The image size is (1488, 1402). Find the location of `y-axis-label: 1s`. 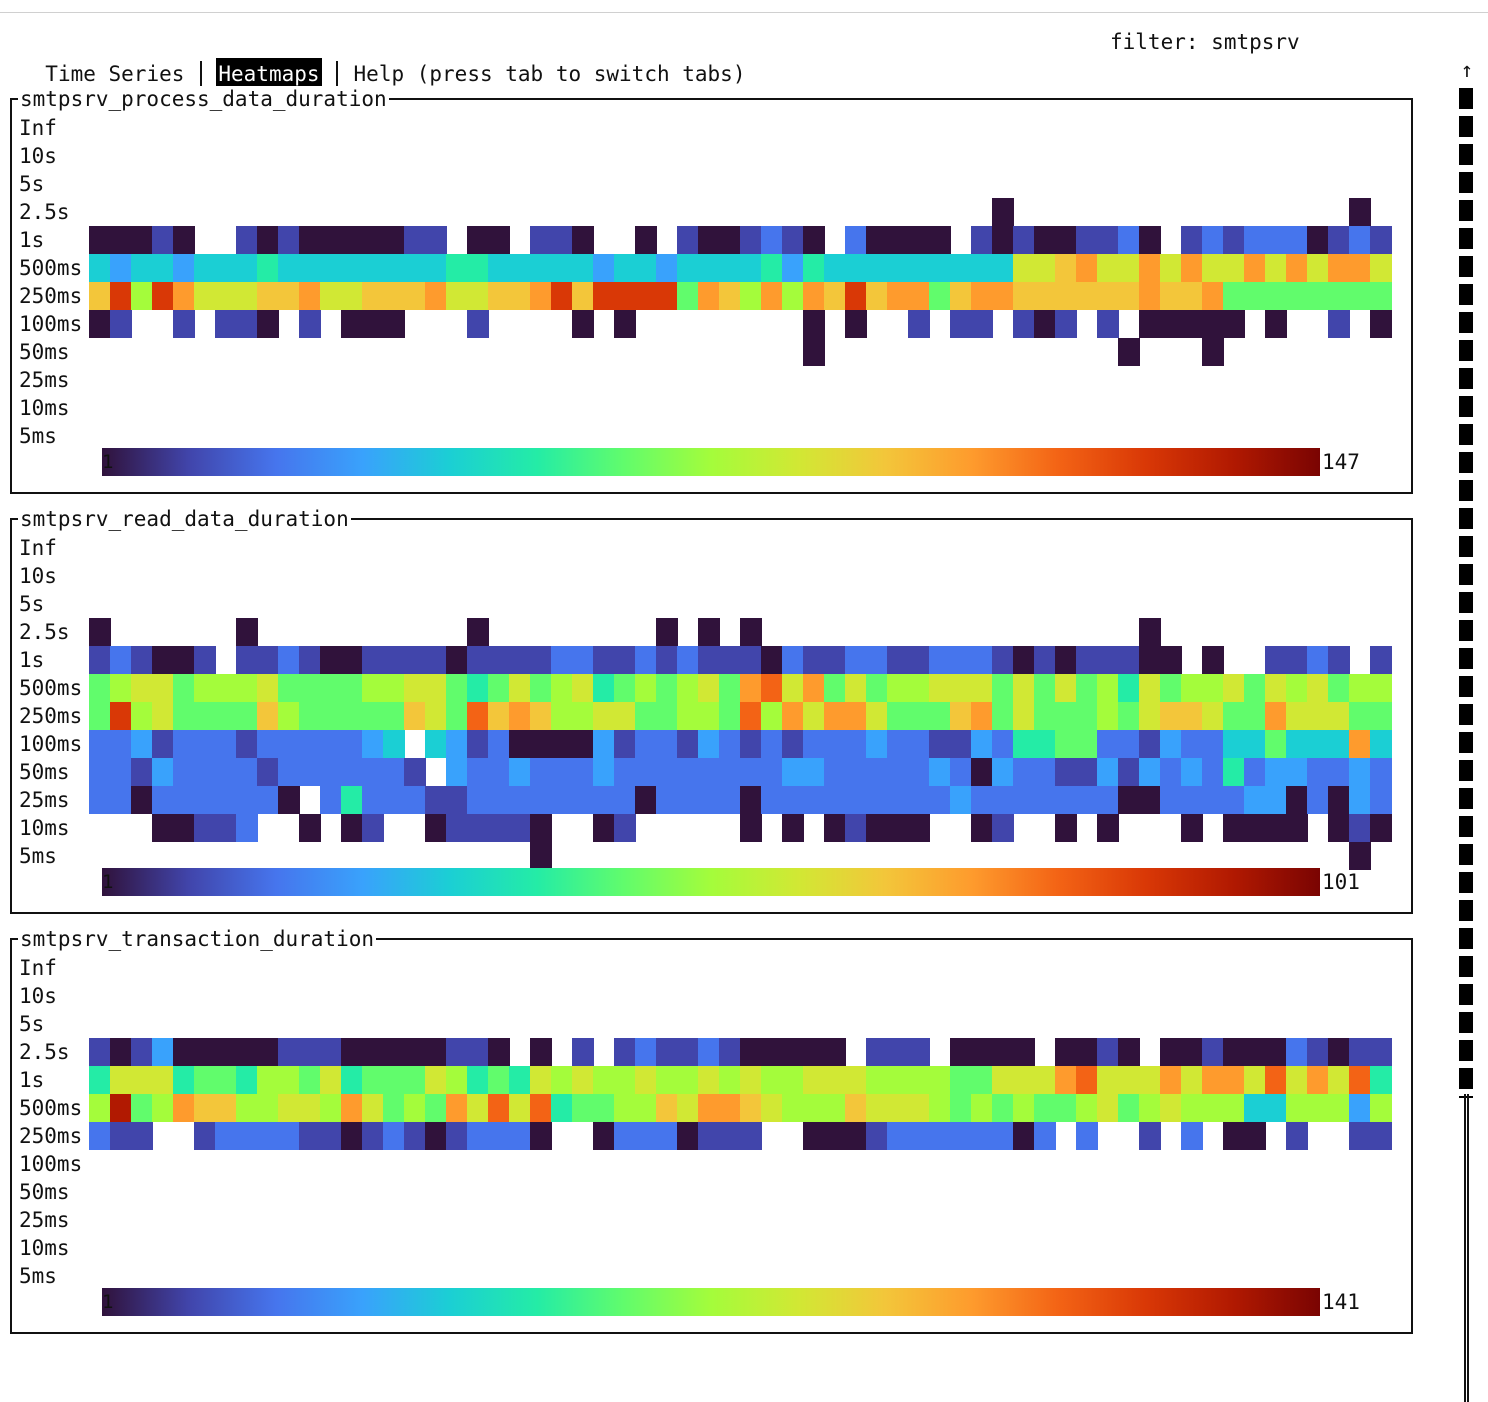

y-axis-label: 1s is located at coordinates (32, 1080).